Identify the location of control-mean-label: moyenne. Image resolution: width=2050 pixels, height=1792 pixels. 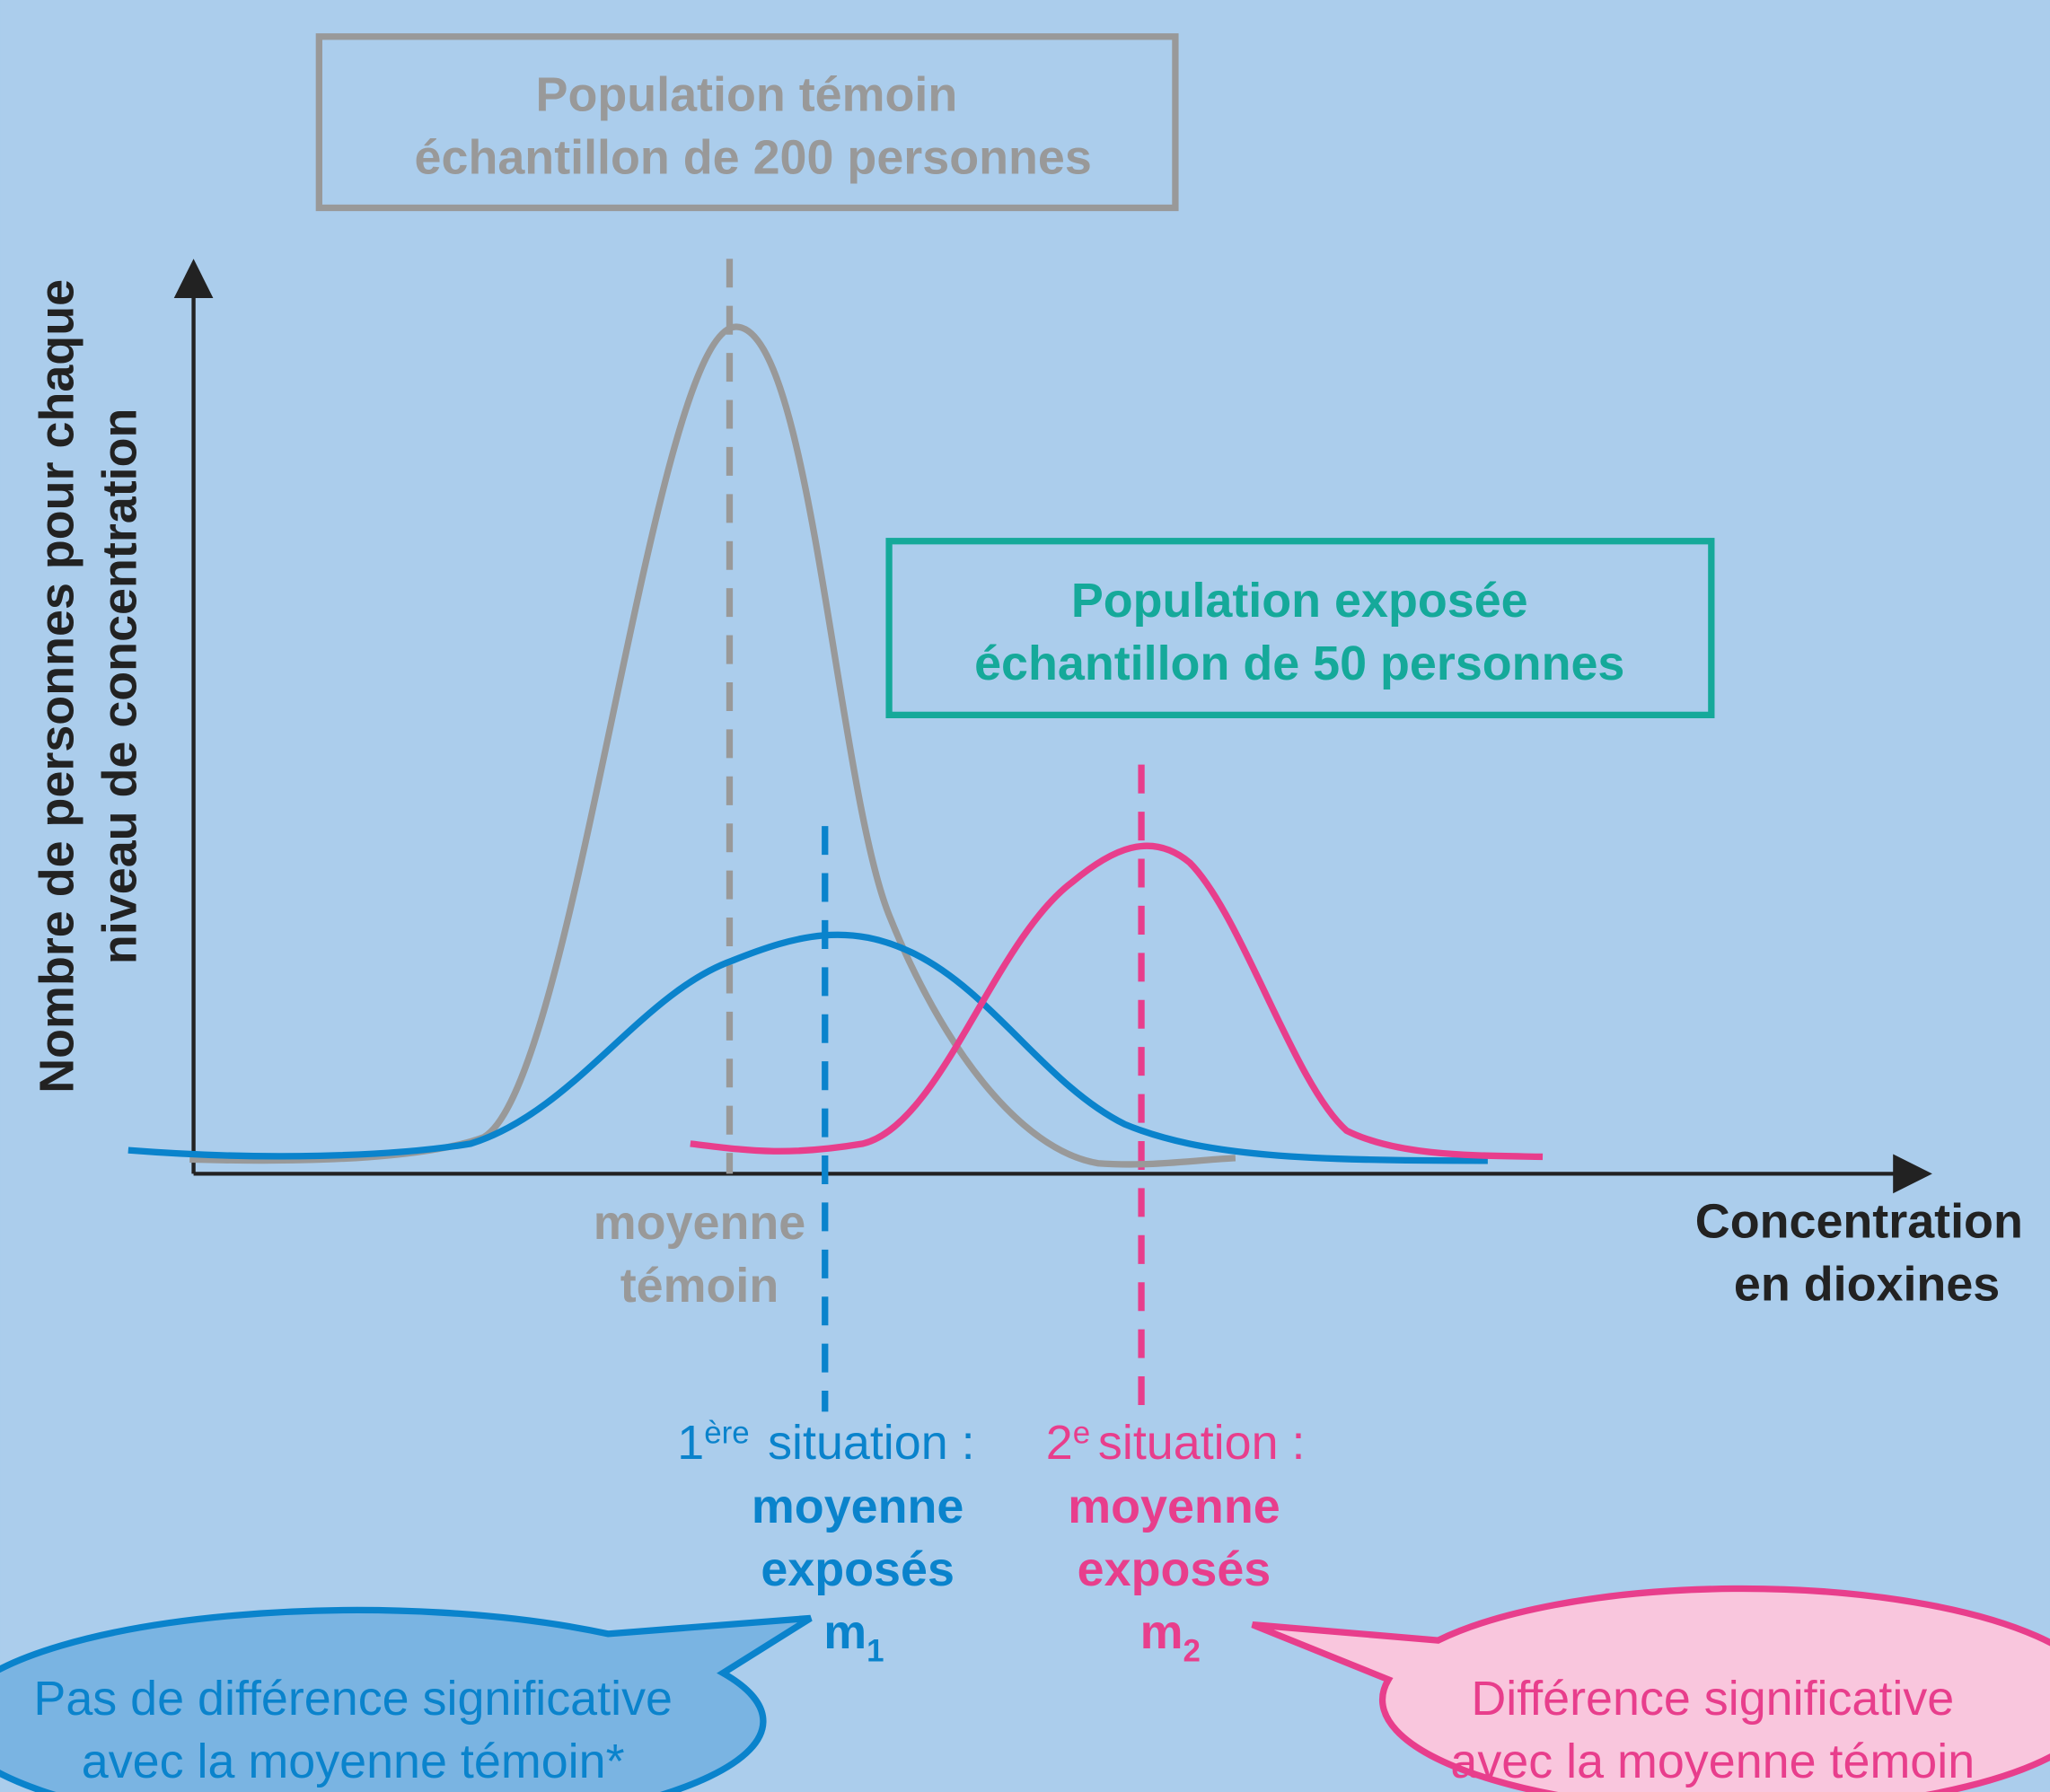
(700, 1223).